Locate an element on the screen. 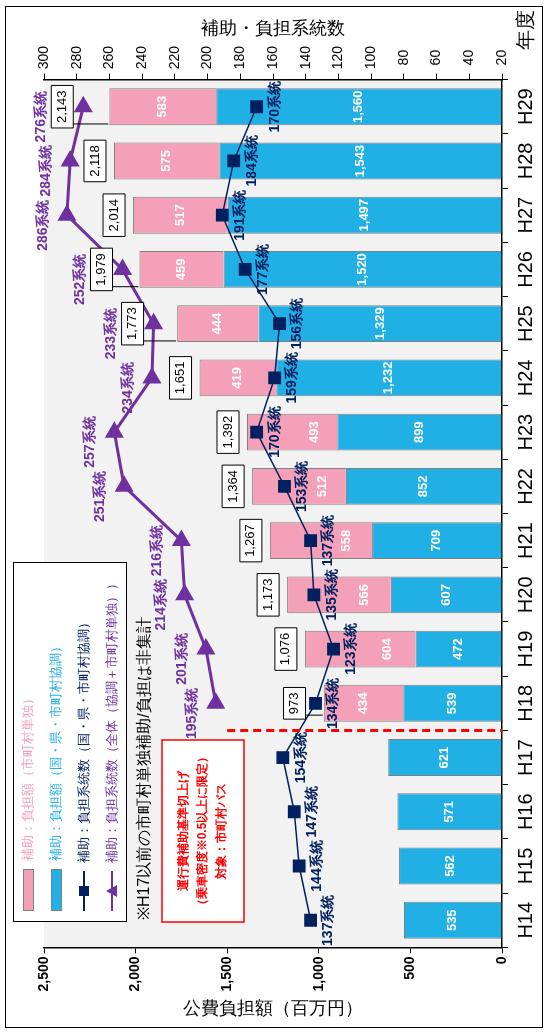 Image resolution: width=548 pixels, height=1034 pixels. annotation: 運行費補助基準切上げ is located at coordinates (183, 831).